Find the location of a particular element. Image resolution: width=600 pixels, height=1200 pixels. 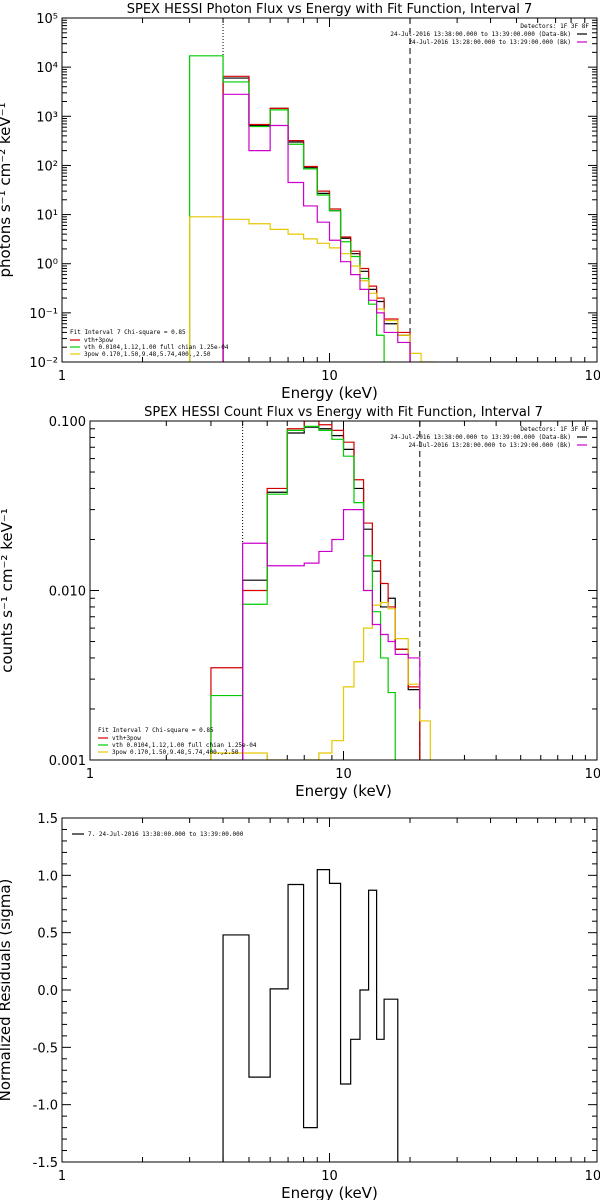

y-tick-label: 10⁻² is located at coordinates (43, 363).